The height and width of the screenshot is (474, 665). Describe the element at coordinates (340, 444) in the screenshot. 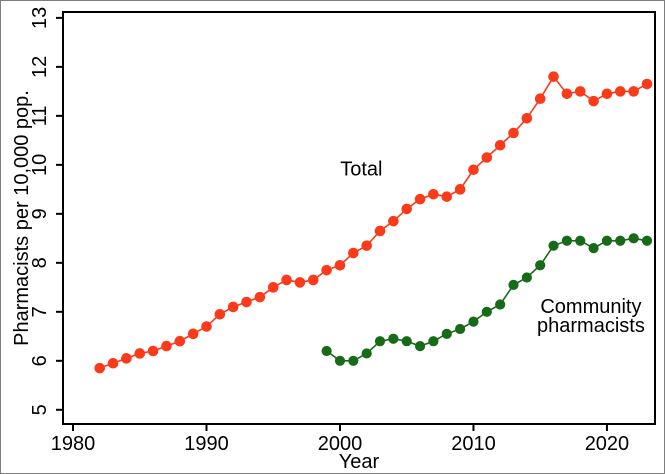

I see `x-tick-label: 2000` at that location.